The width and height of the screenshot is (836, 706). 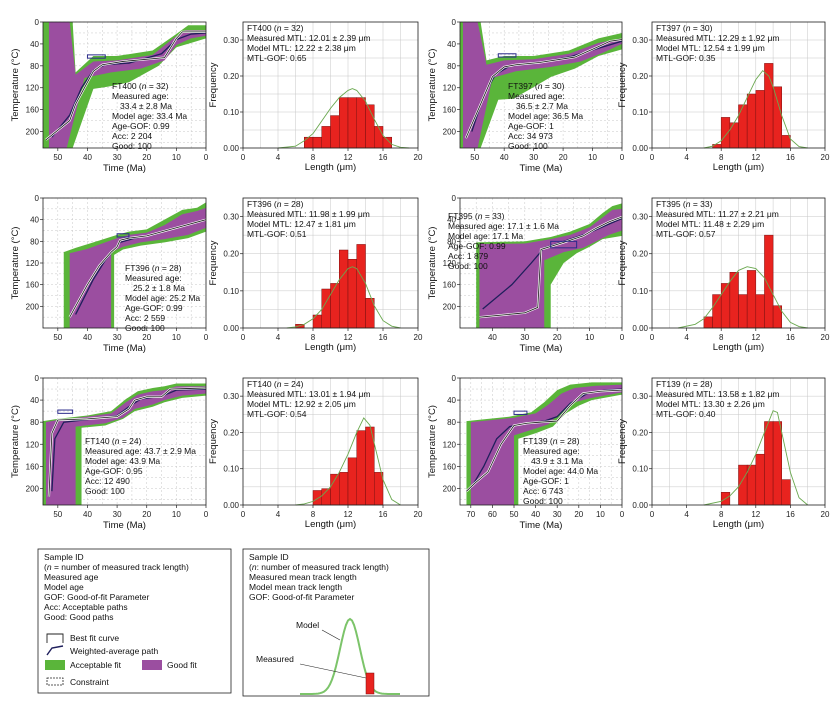 I want to click on annotation-line: 25.2 ± 1.8 Ma, so click(x=159, y=288).